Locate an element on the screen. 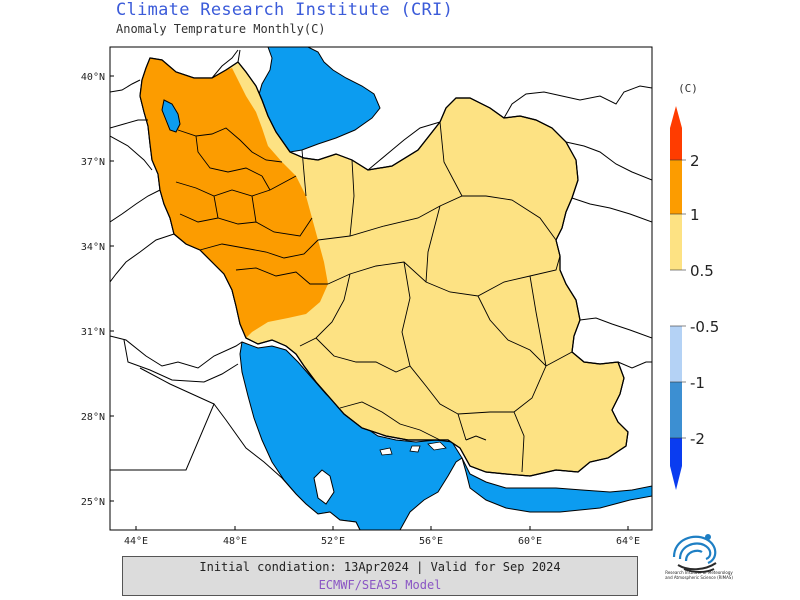 This screenshot has height=600, width=800. latitude-axis: 40°N 37°N 34°N 31°N 28°N 25°N is located at coordinates (97, 290).